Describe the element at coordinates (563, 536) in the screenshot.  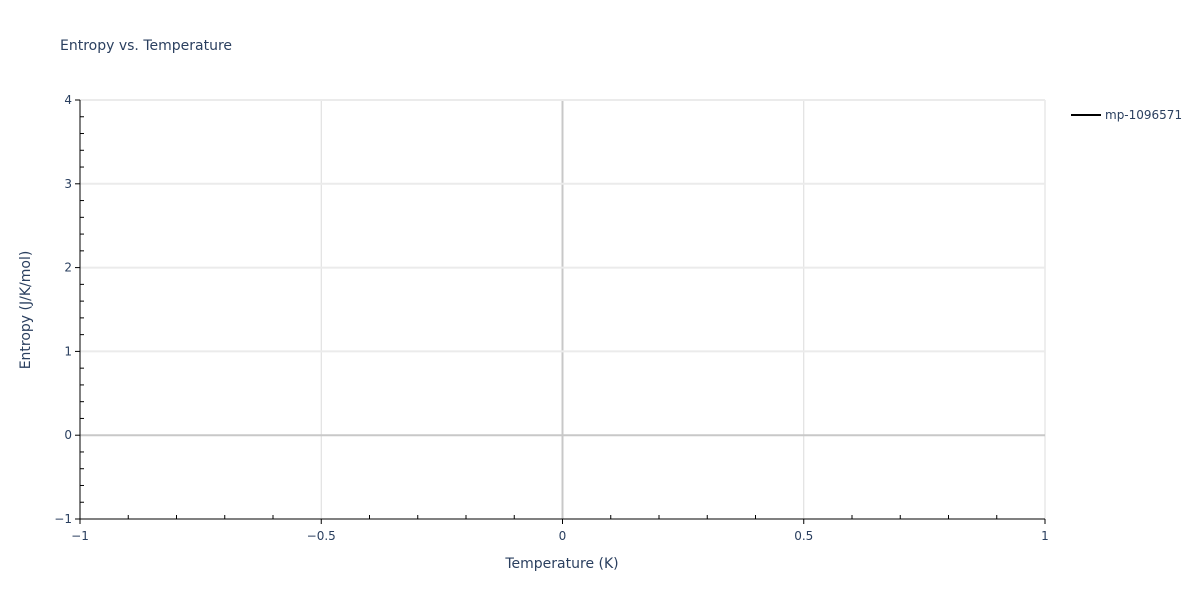
I see `x-tick-label: 0` at that location.